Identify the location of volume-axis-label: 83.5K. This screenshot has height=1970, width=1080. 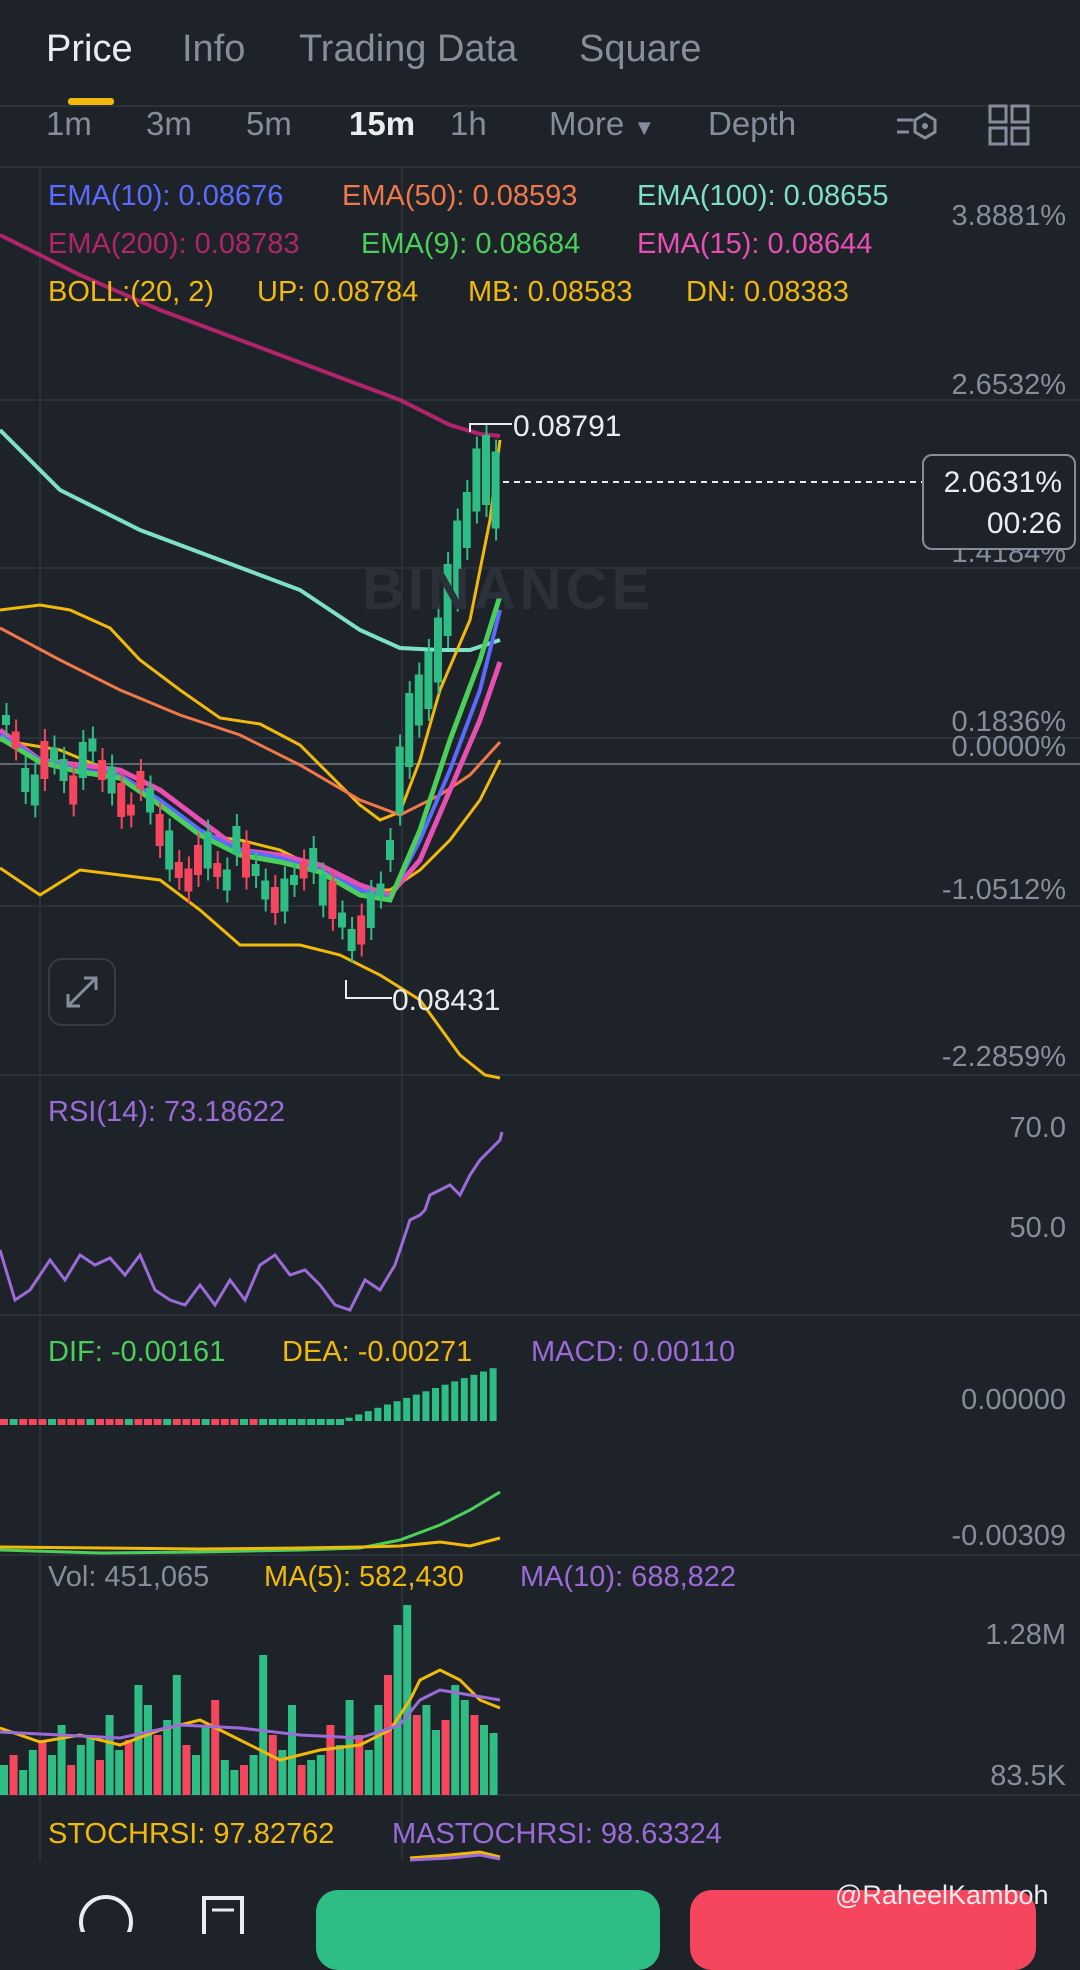
(1028, 1776).